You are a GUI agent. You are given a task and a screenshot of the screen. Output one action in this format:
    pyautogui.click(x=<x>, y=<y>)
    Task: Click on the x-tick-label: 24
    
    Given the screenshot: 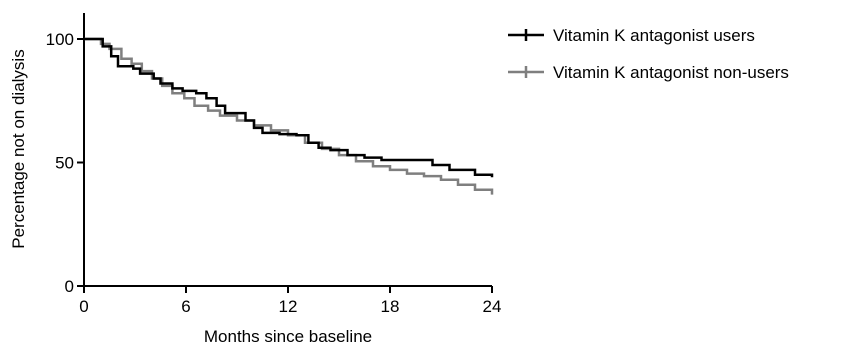 What is the action you would take?
    pyautogui.click(x=492, y=306)
    